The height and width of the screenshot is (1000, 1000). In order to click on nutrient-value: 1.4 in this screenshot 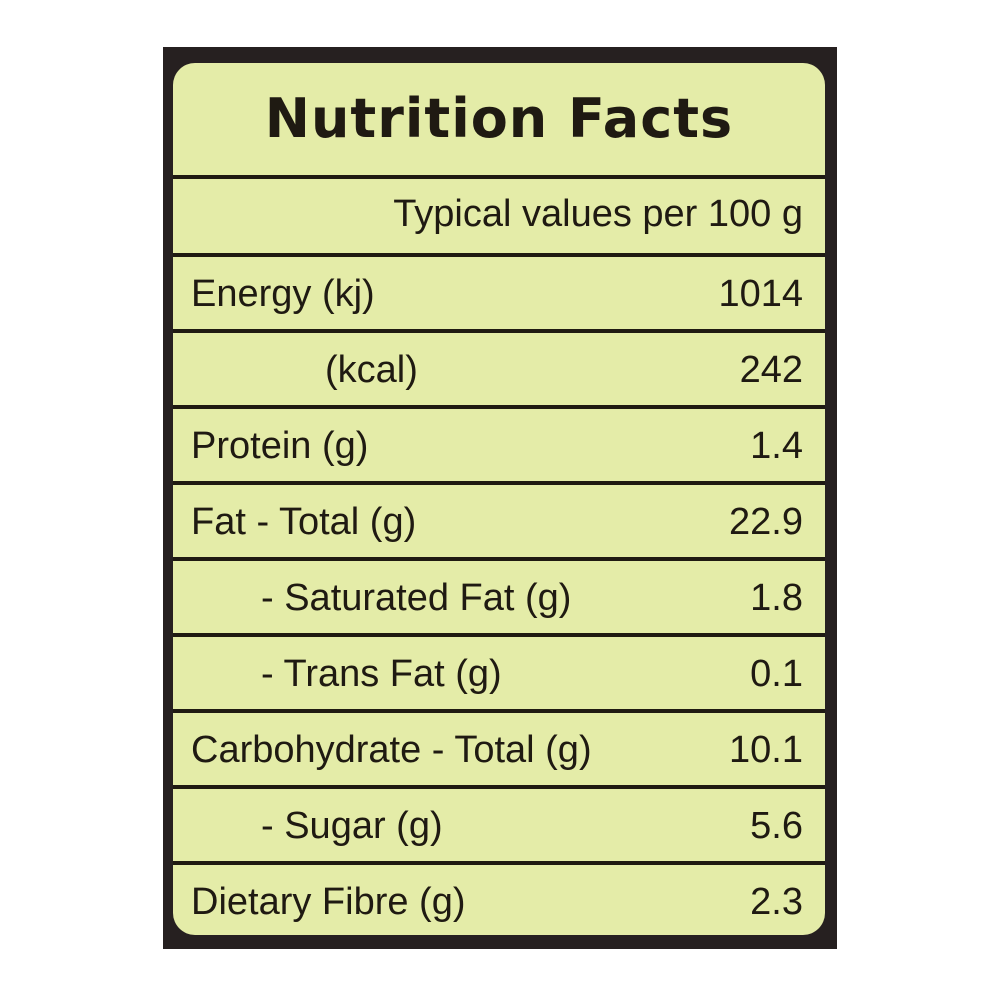, I will do `click(776, 445)`.